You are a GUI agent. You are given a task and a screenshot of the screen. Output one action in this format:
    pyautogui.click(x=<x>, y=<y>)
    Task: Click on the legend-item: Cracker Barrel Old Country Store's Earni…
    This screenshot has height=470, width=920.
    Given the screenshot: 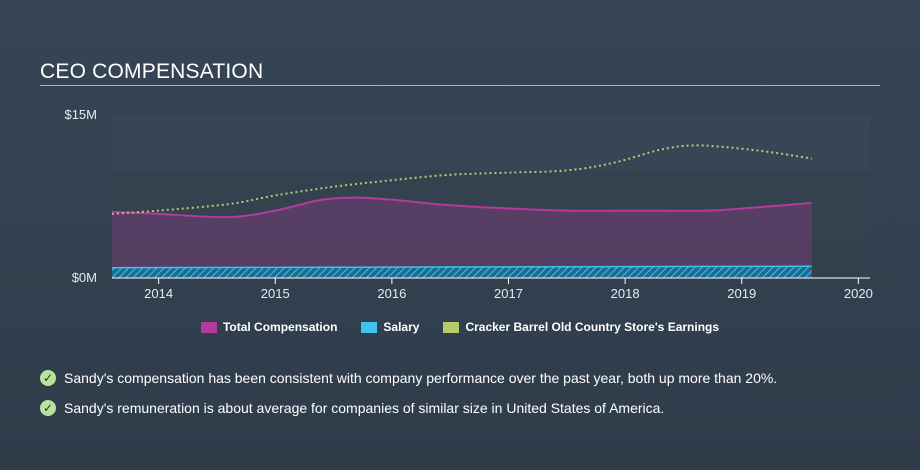 What is the action you would take?
    pyautogui.click(x=581, y=327)
    